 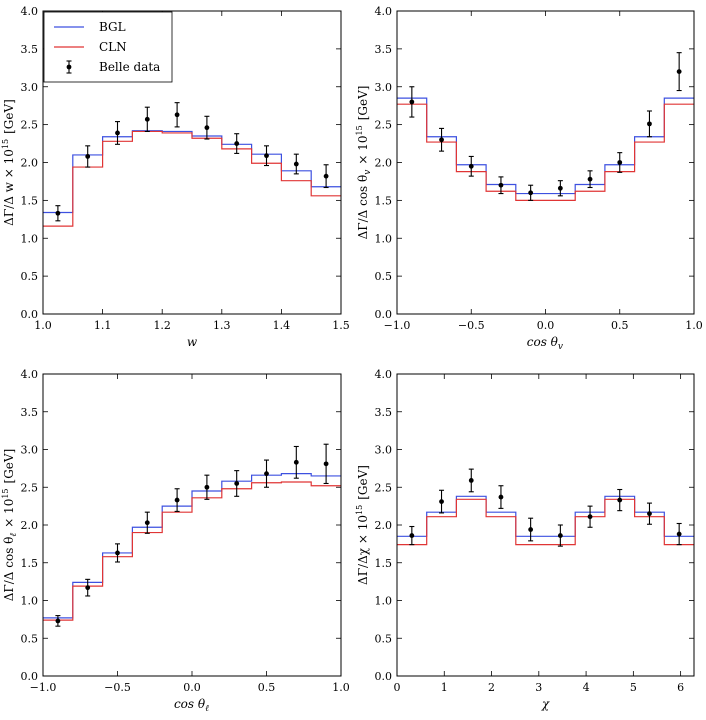 What do you see at coordinates (384, 525) in the screenshot?
I see `y-tick-label: 2.0` at bounding box center [384, 525].